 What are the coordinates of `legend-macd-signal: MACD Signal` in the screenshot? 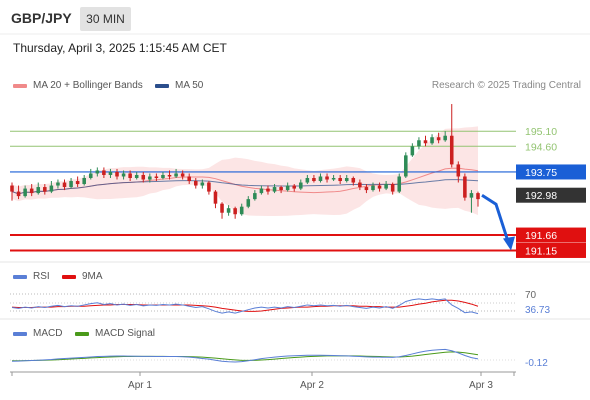 It's located at (115, 333).